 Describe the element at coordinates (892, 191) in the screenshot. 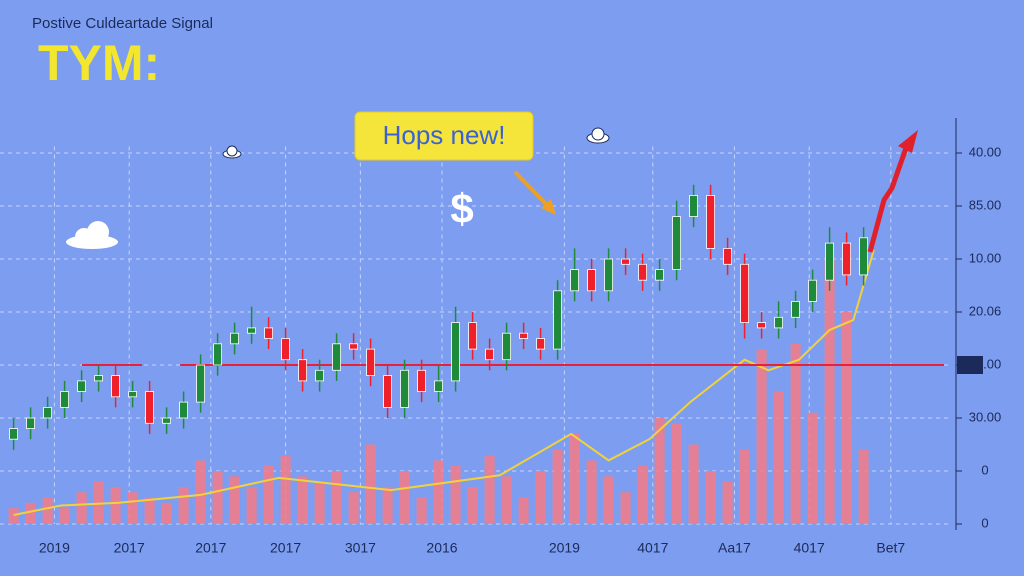

I see `trend-arrow` at that location.